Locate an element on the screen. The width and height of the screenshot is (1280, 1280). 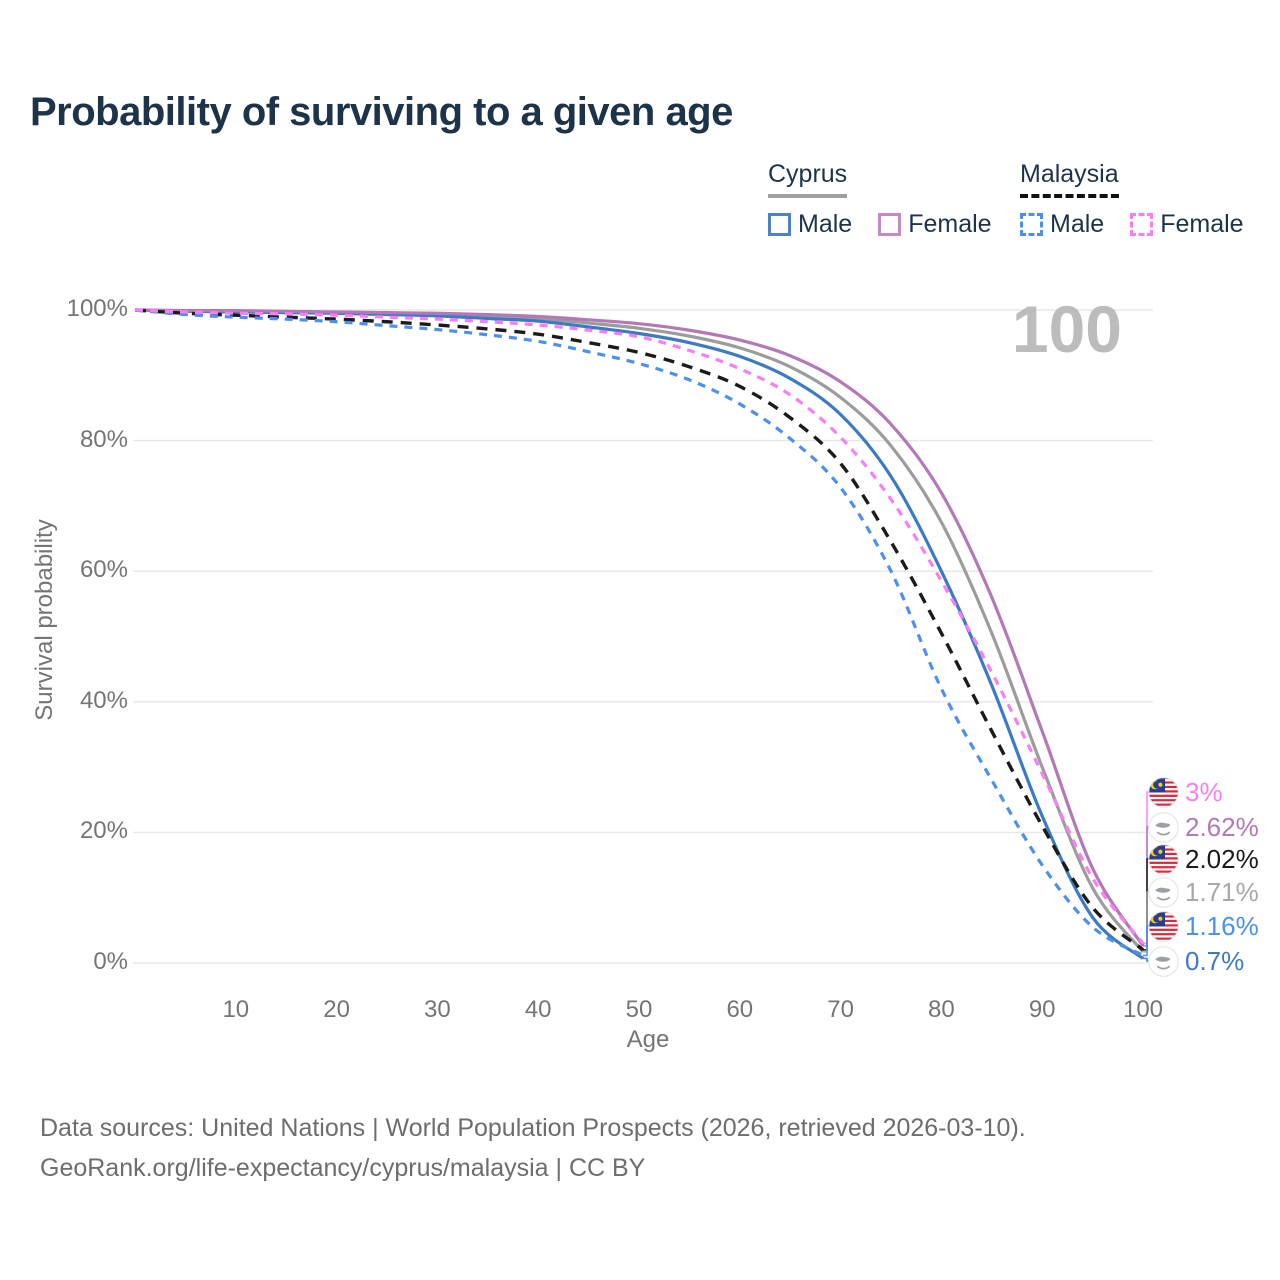
y-tick-label: 0% is located at coordinates (110, 961).